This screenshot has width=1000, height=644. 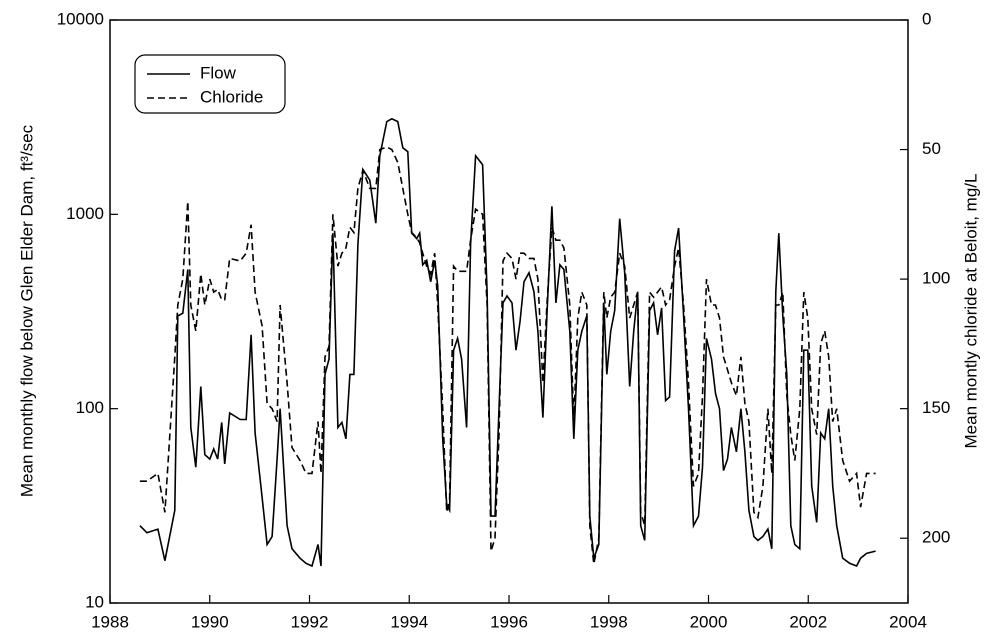 What do you see at coordinates (931, 148) in the screenshot?
I see `y2-tick-label: 50` at bounding box center [931, 148].